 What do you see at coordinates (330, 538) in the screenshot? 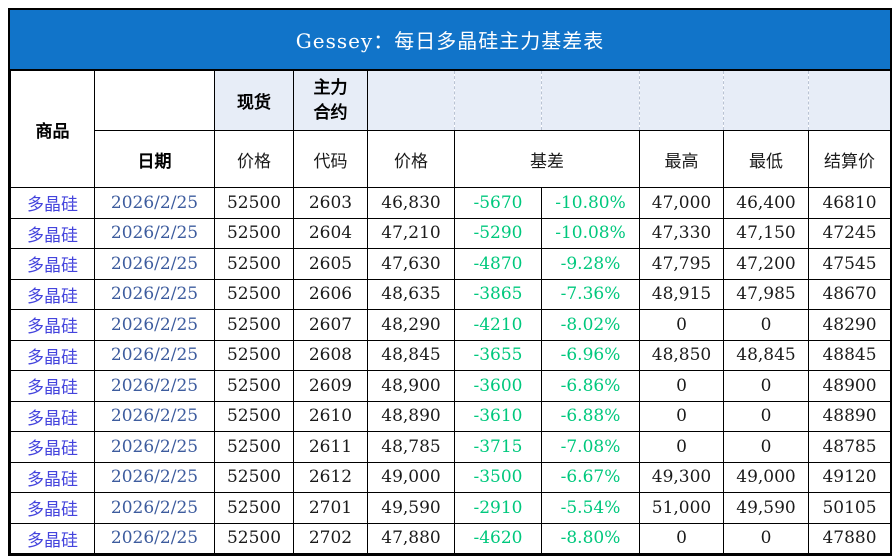
I see `cell-contract-code: 2702` at bounding box center [330, 538].